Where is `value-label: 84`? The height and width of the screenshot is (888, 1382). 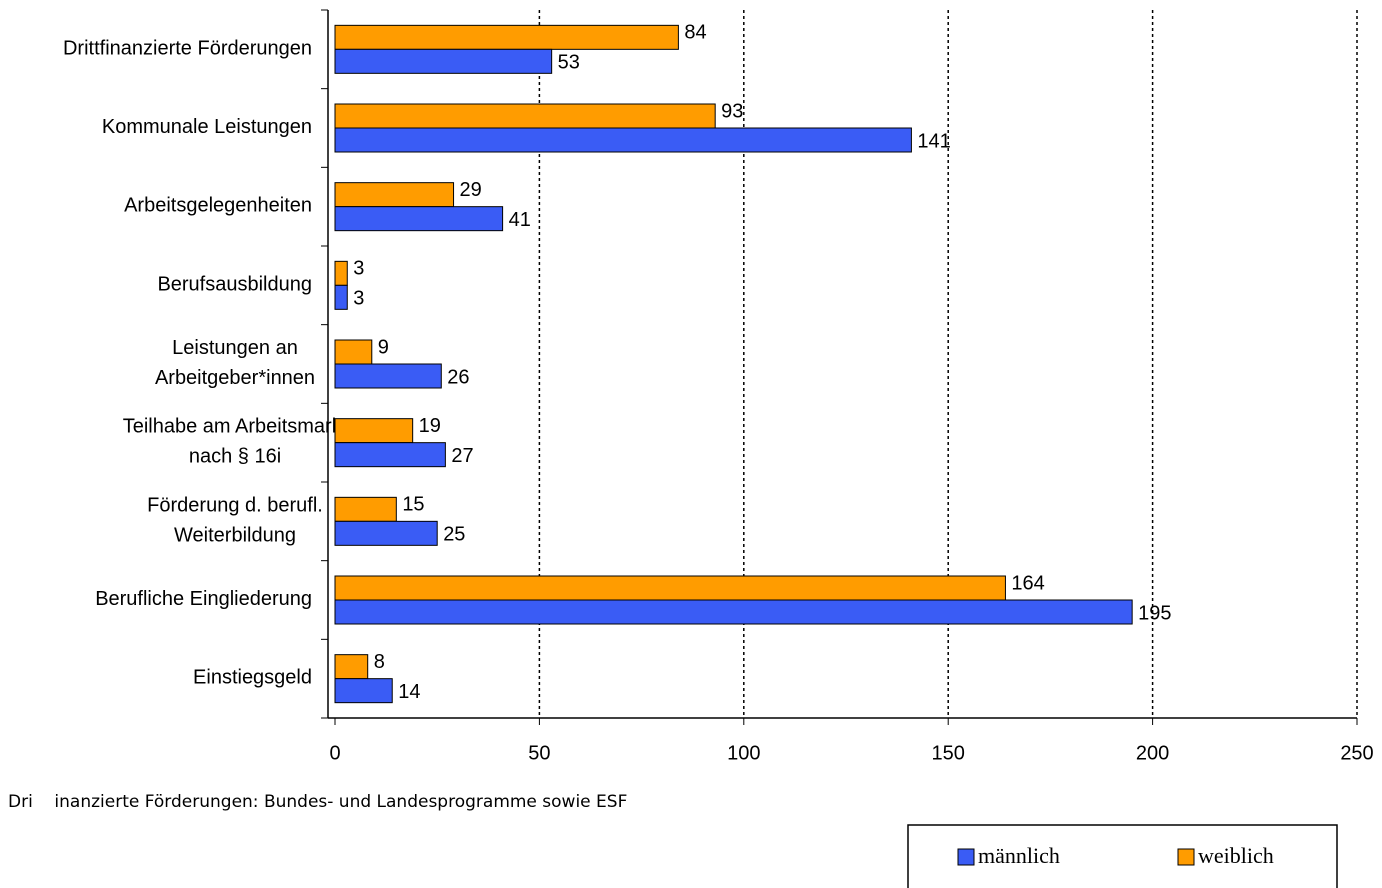 value-label: 84 is located at coordinates (695, 33).